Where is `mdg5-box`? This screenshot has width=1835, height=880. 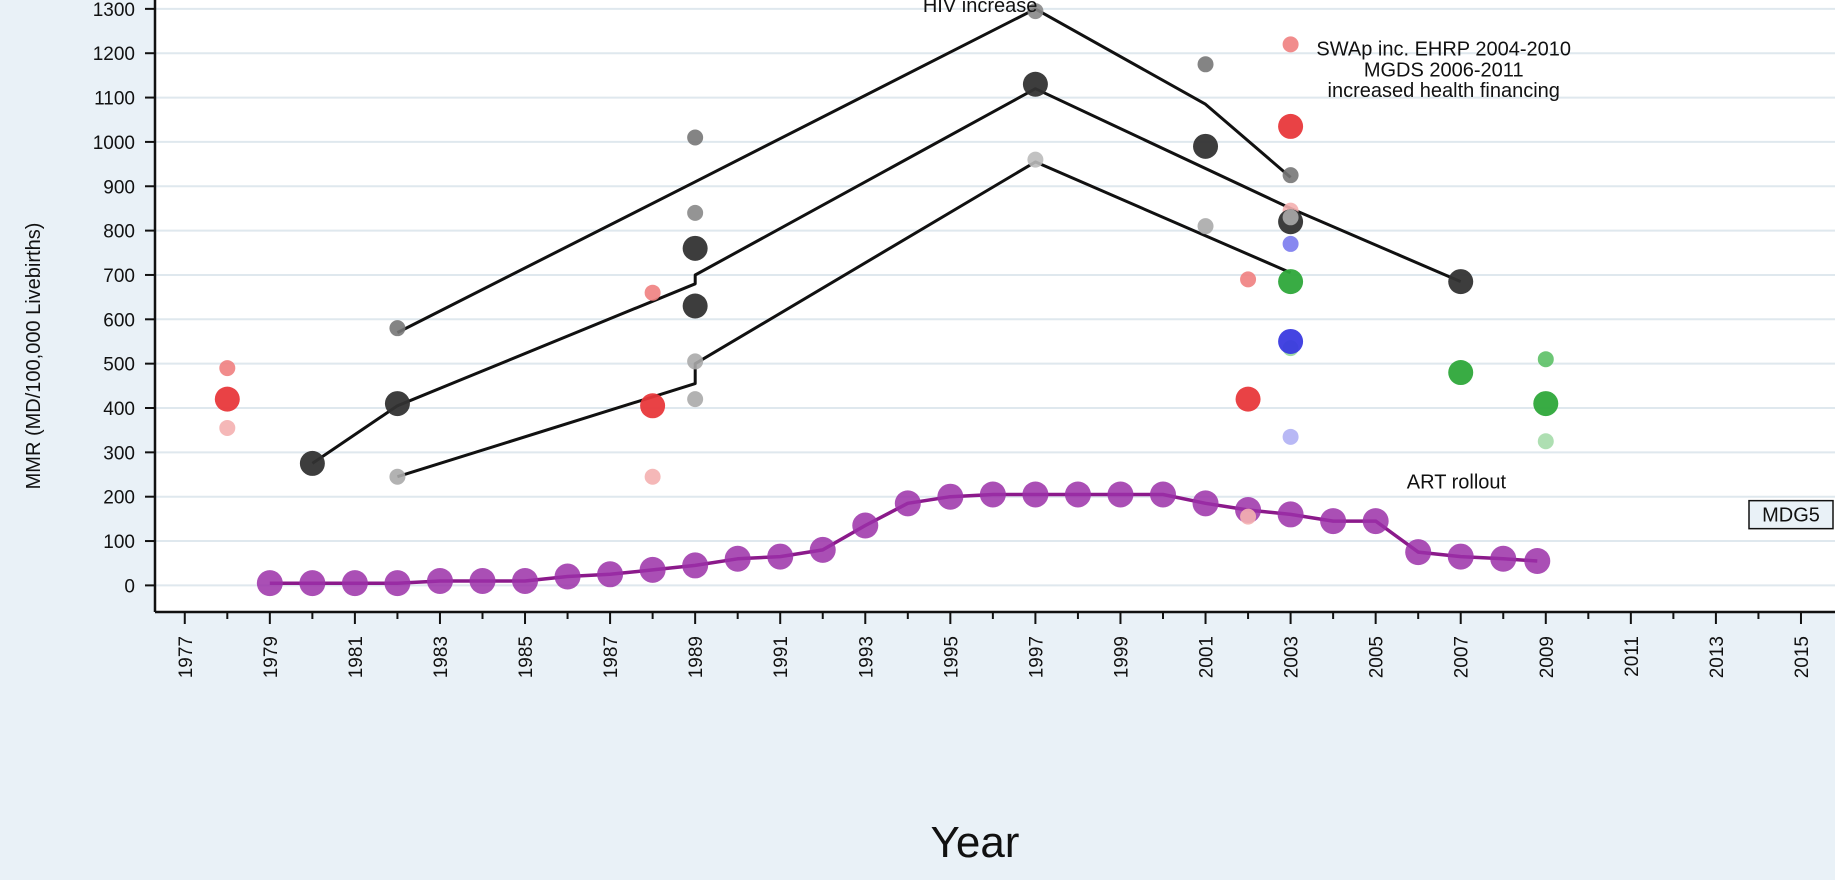
mdg5-box is located at coordinates (1791, 514).